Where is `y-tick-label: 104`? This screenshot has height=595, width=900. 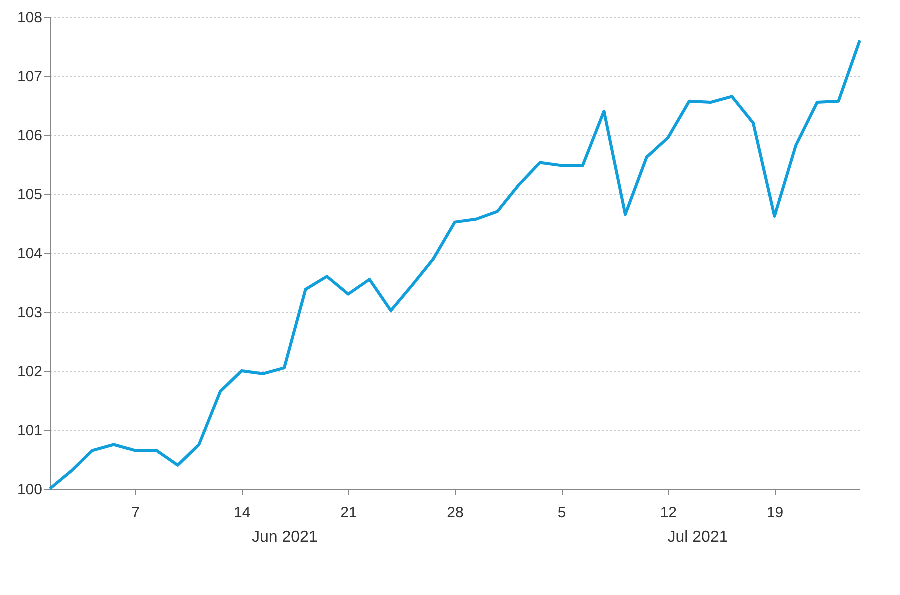 y-tick-label: 104 is located at coordinates (29, 254).